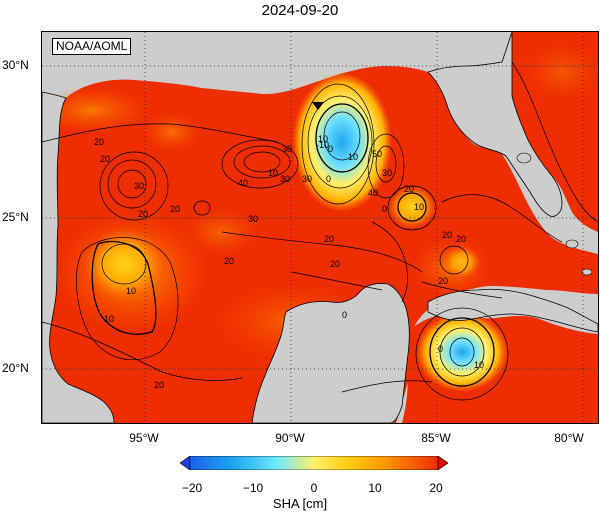 This screenshot has width=600, height=513. What do you see at coordinates (185, 463) in the screenshot?
I see `colorbar-min-arrow-icon` at bounding box center [185, 463].